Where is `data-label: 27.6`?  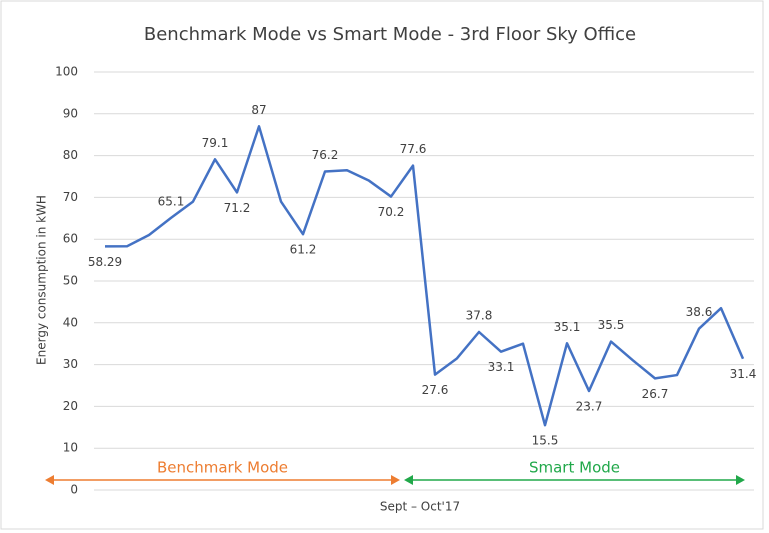 data-label: 27.6 is located at coordinates (435, 390).